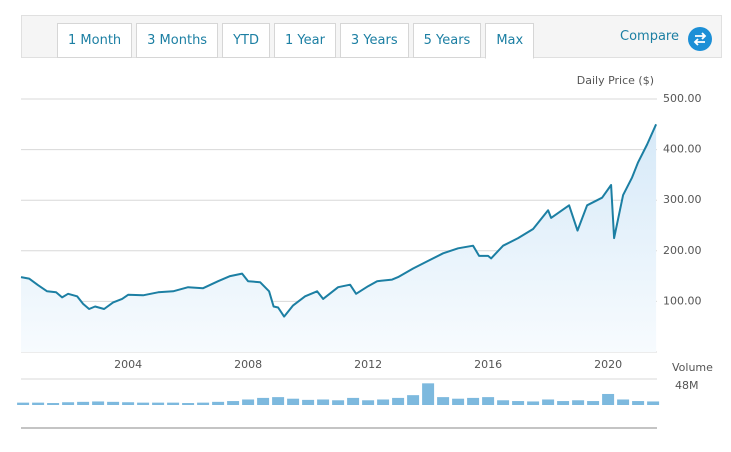 The height and width of the screenshot is (452, 731). Describe the element at coordinates (682, 199) in the screenshot. I see `y-tick-label: 300.00` at that location.